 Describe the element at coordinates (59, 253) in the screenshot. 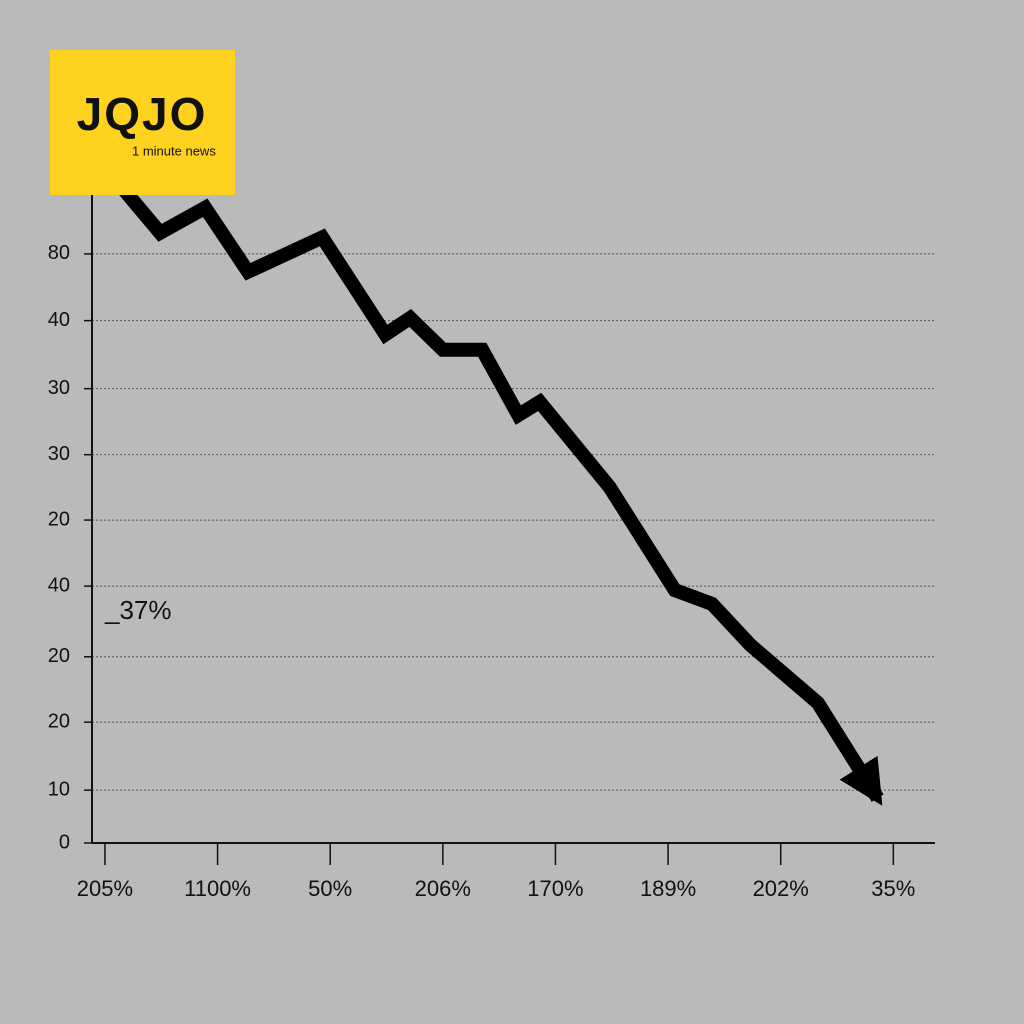

I see `y-tick-label: 80` at that location.